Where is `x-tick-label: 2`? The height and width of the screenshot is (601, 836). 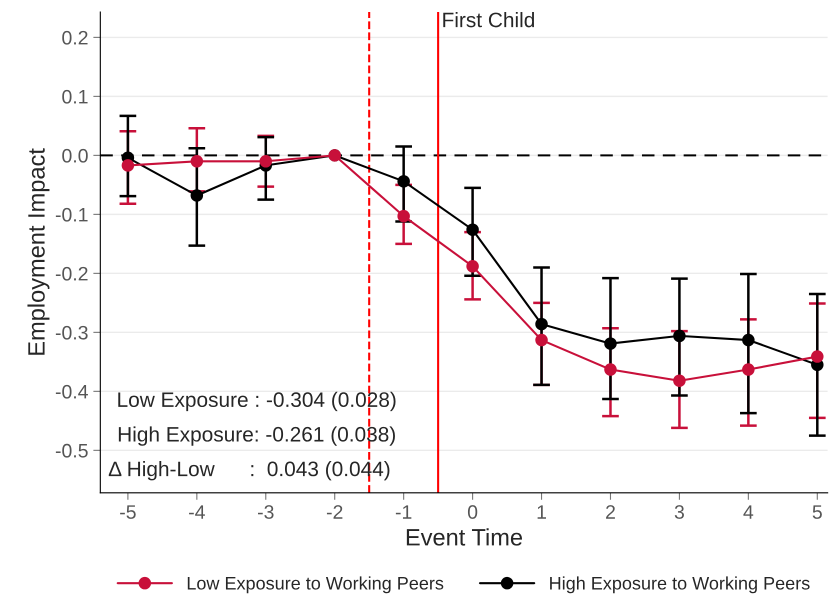 x-tick-label: 2 is located at coordinates (610, 512).